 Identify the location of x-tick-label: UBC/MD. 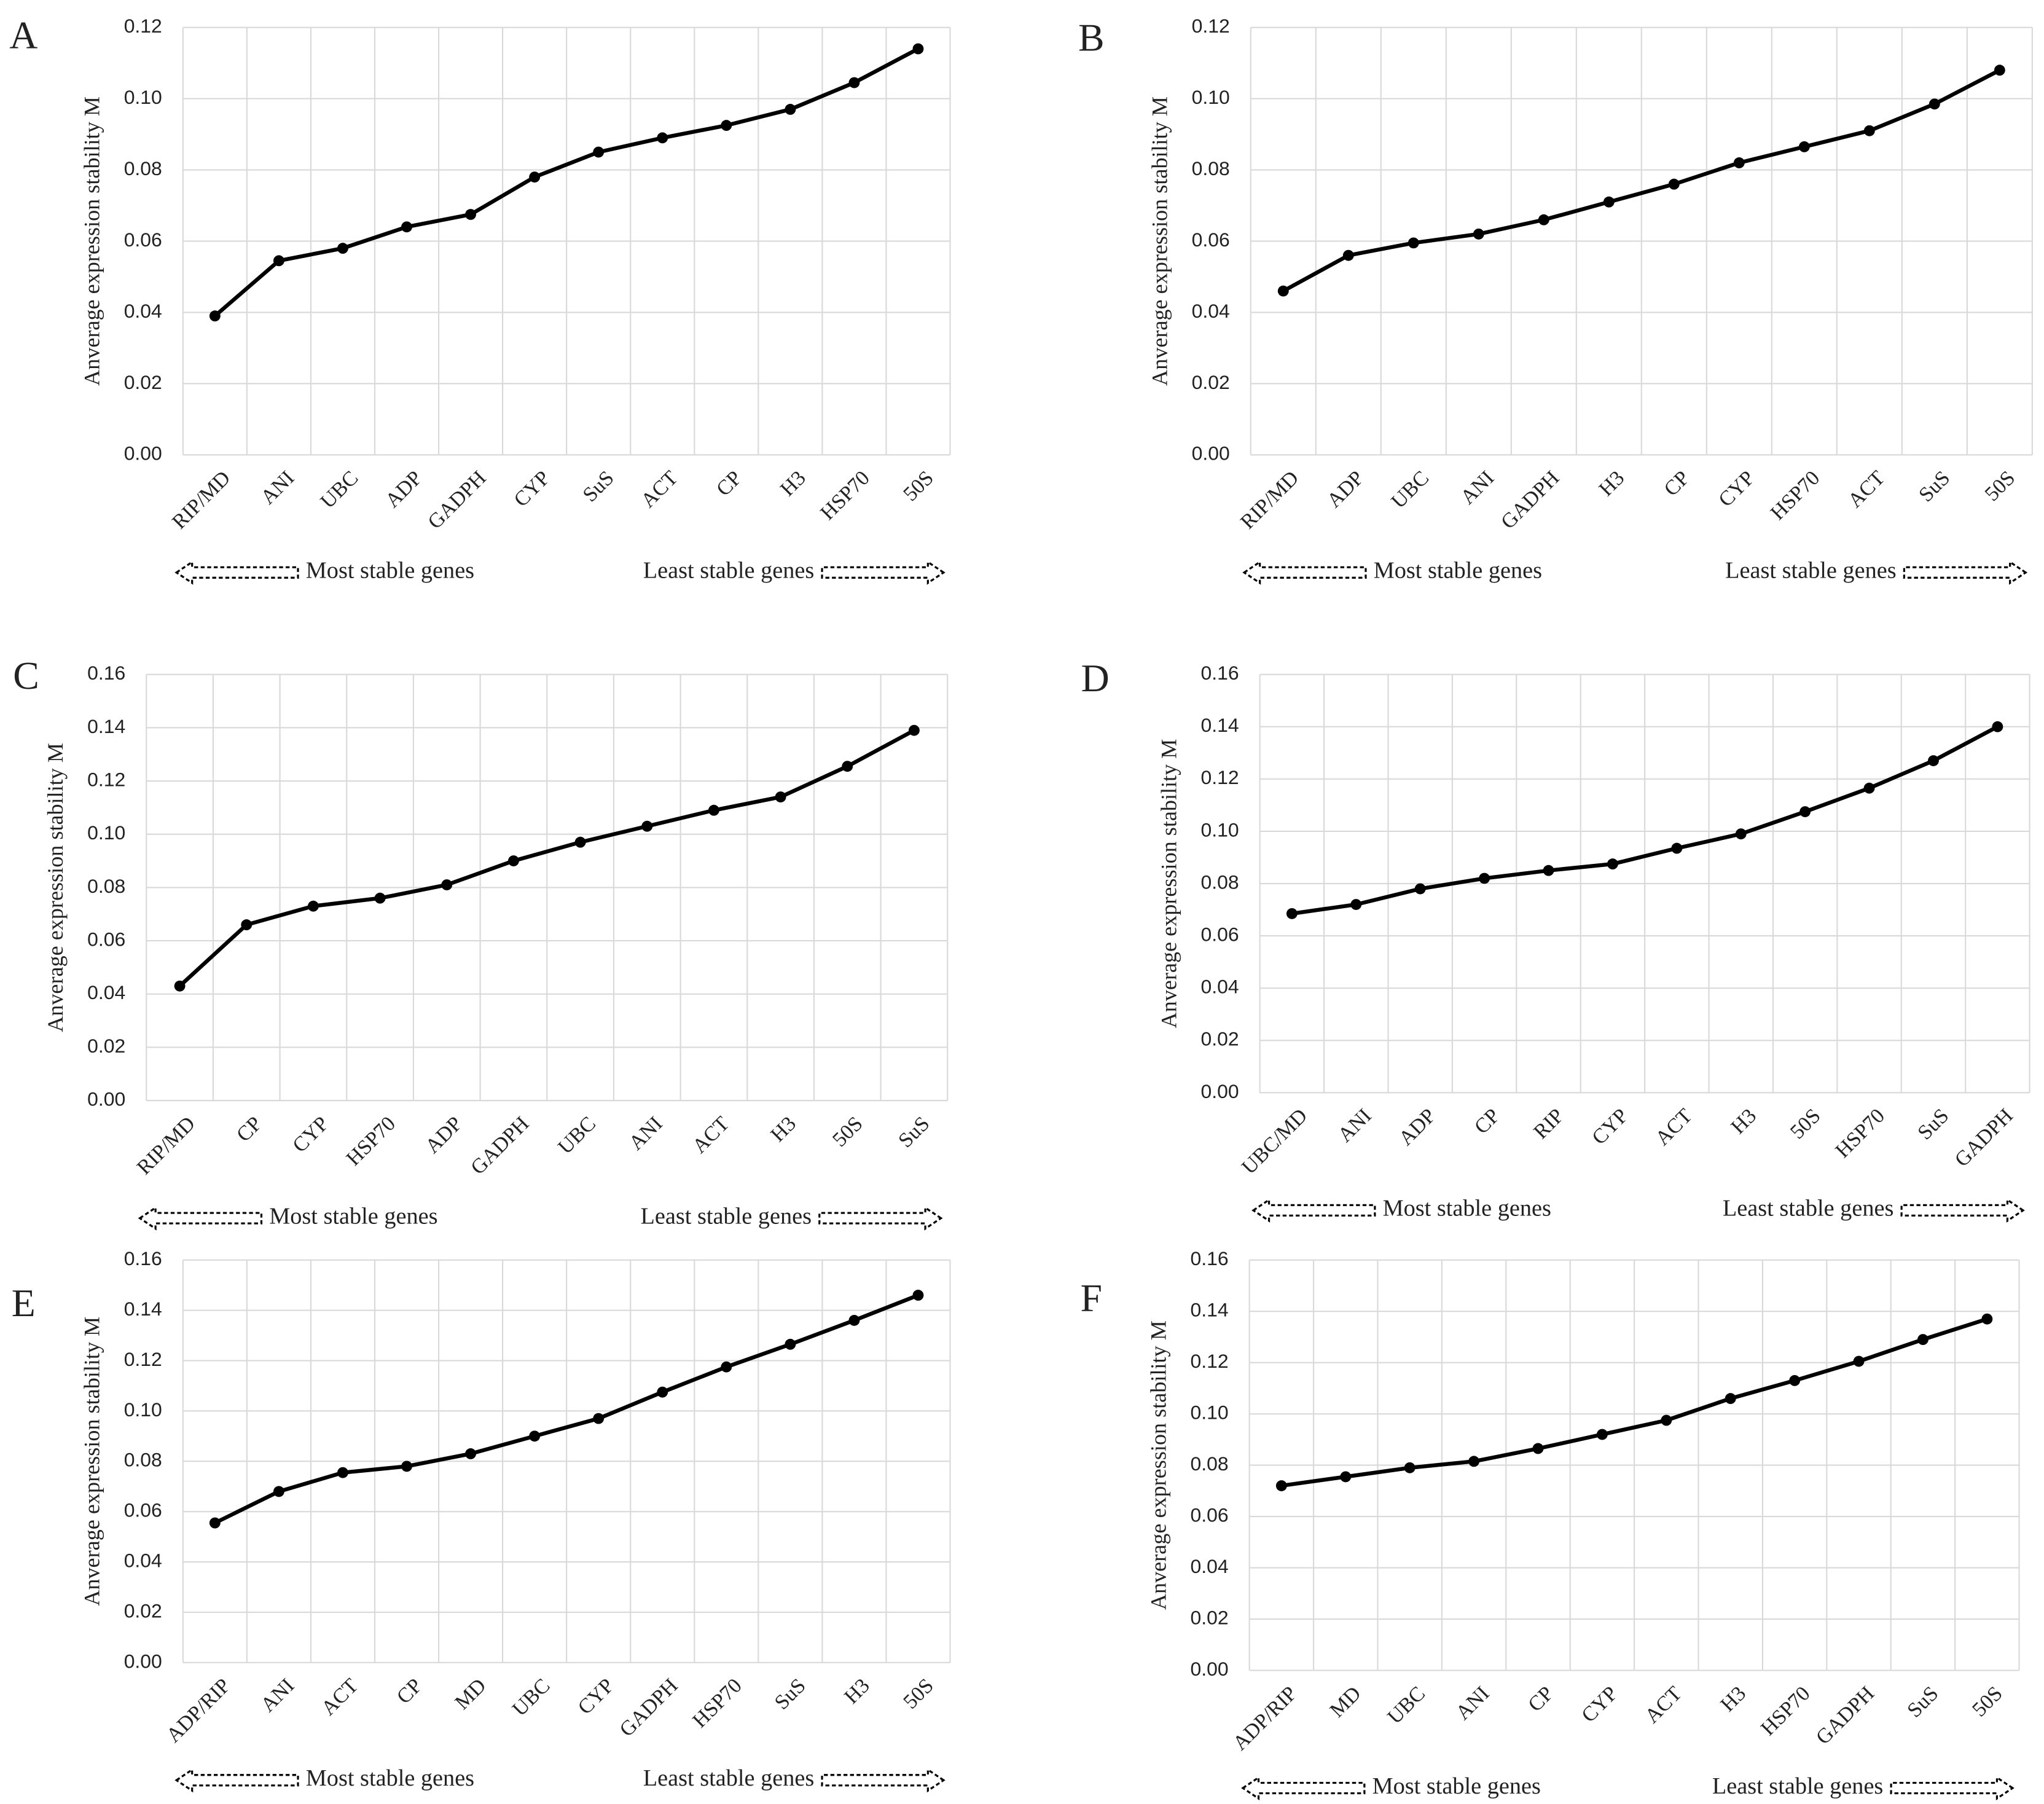
(1275, 1141).